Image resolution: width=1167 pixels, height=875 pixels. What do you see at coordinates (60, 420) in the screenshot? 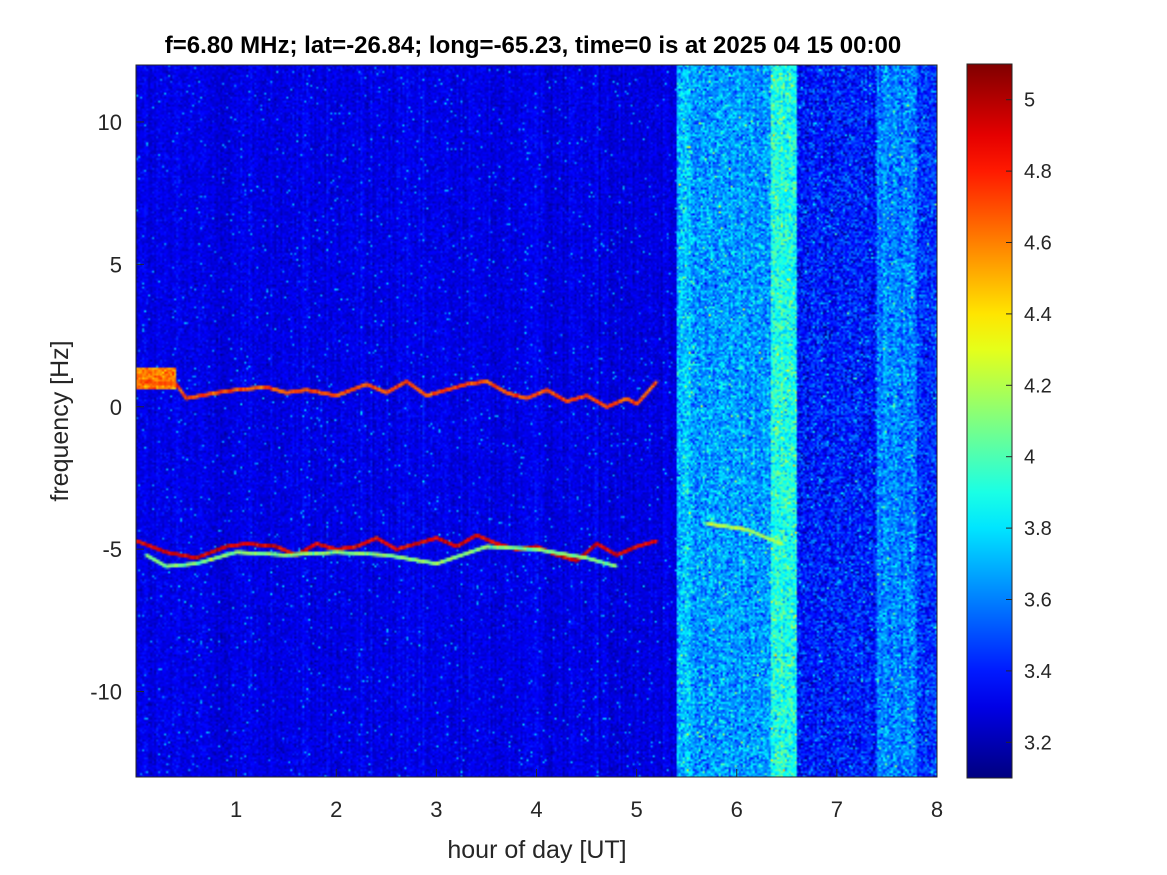
I see `y-axis-title: frequency [Hz]` at bounding box center [60, 420].